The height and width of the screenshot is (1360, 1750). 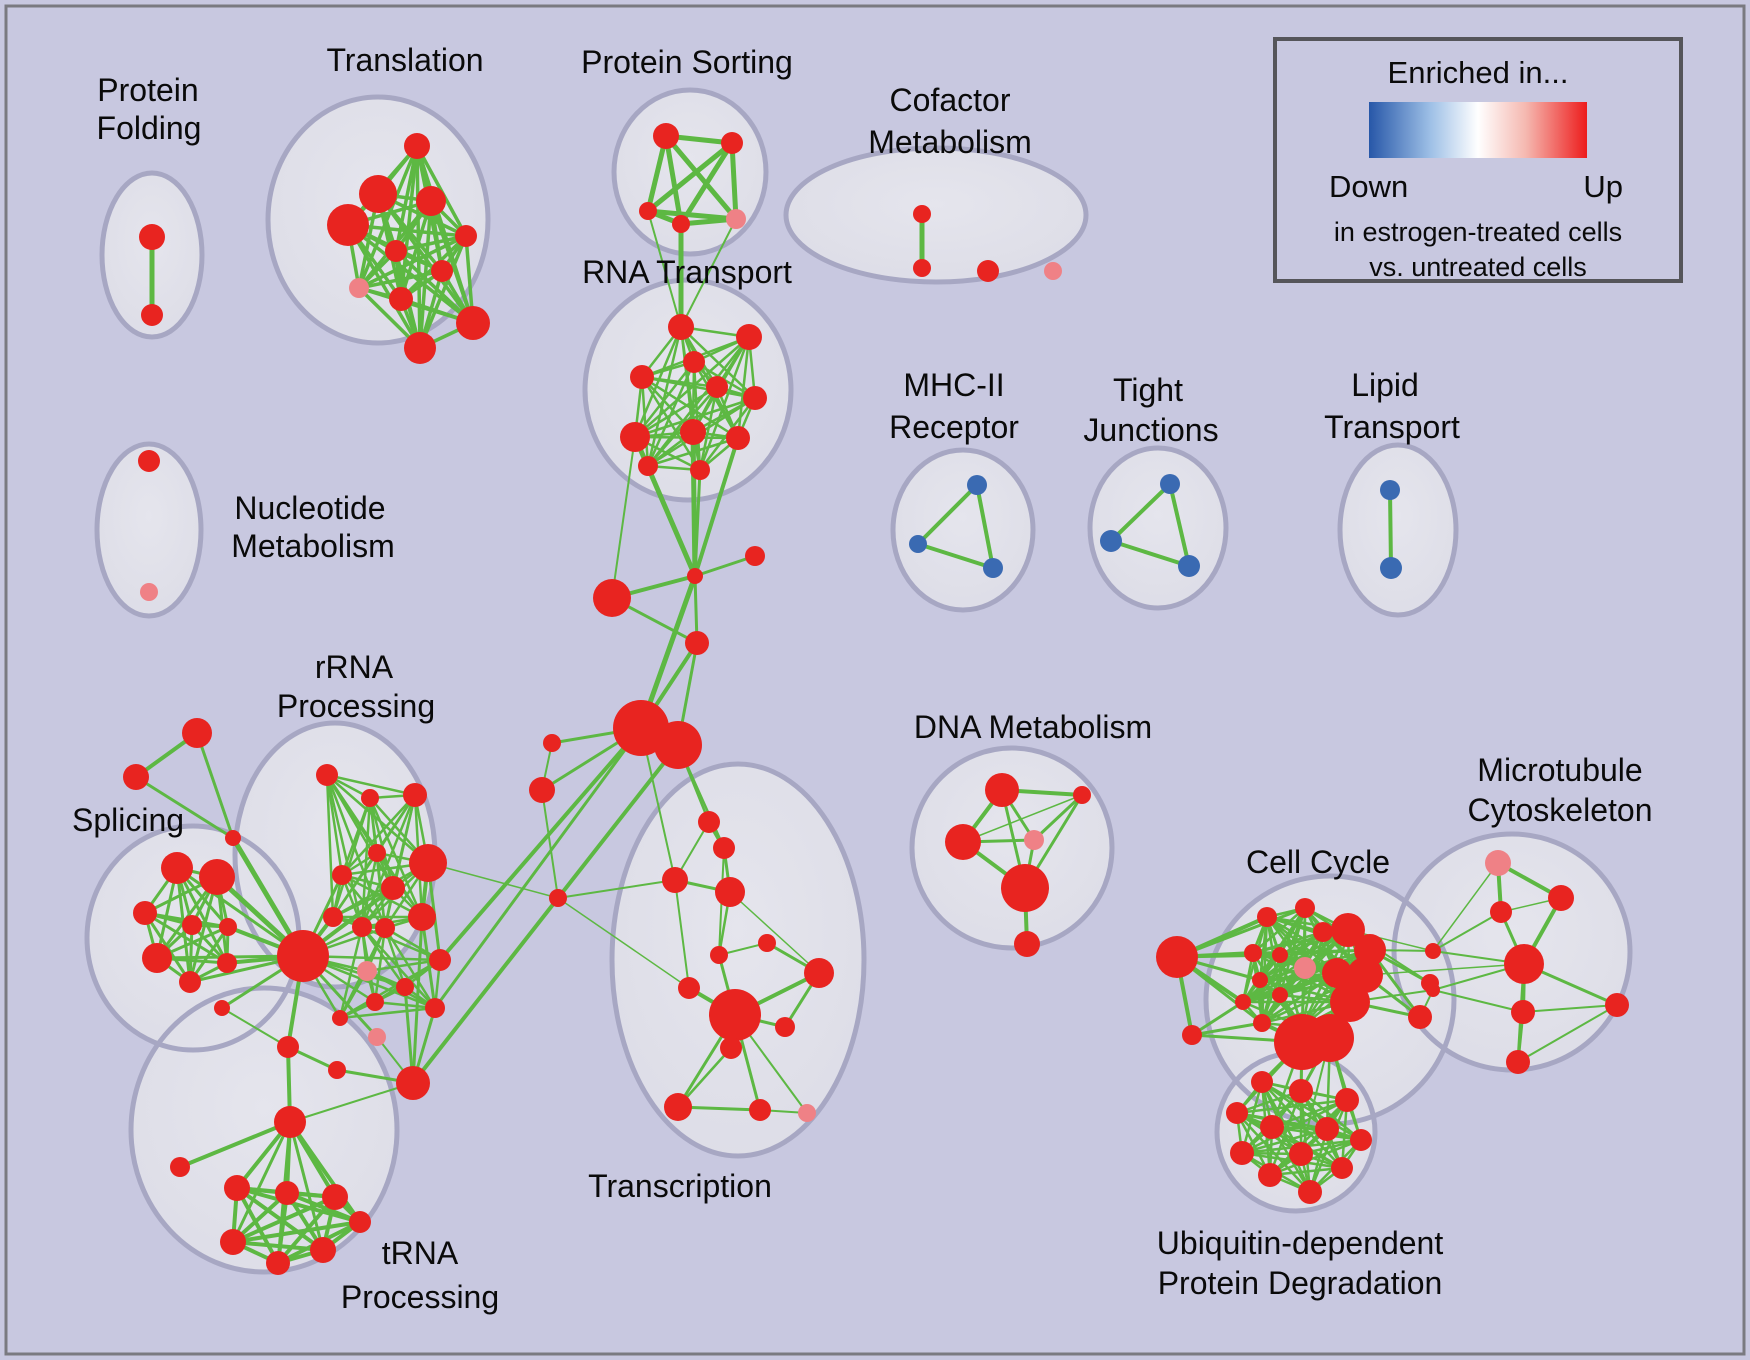 What do you see at coordinates (287, 1193) in the screenshot?
I see `network-node-tr2` at bounding box center [287, 1193].